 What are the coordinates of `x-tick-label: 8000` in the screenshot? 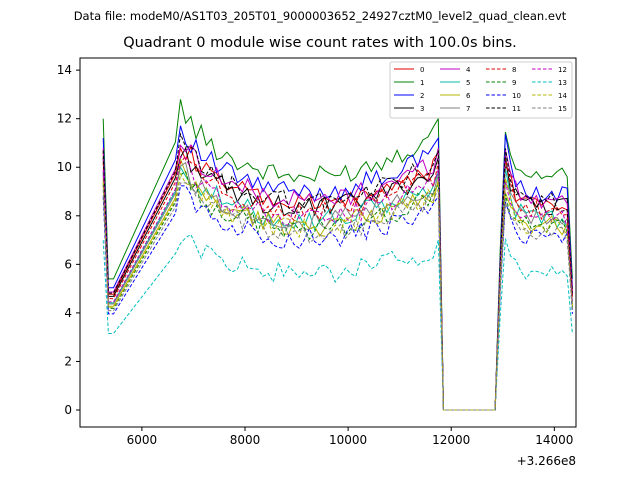 It's located at (245, 440).